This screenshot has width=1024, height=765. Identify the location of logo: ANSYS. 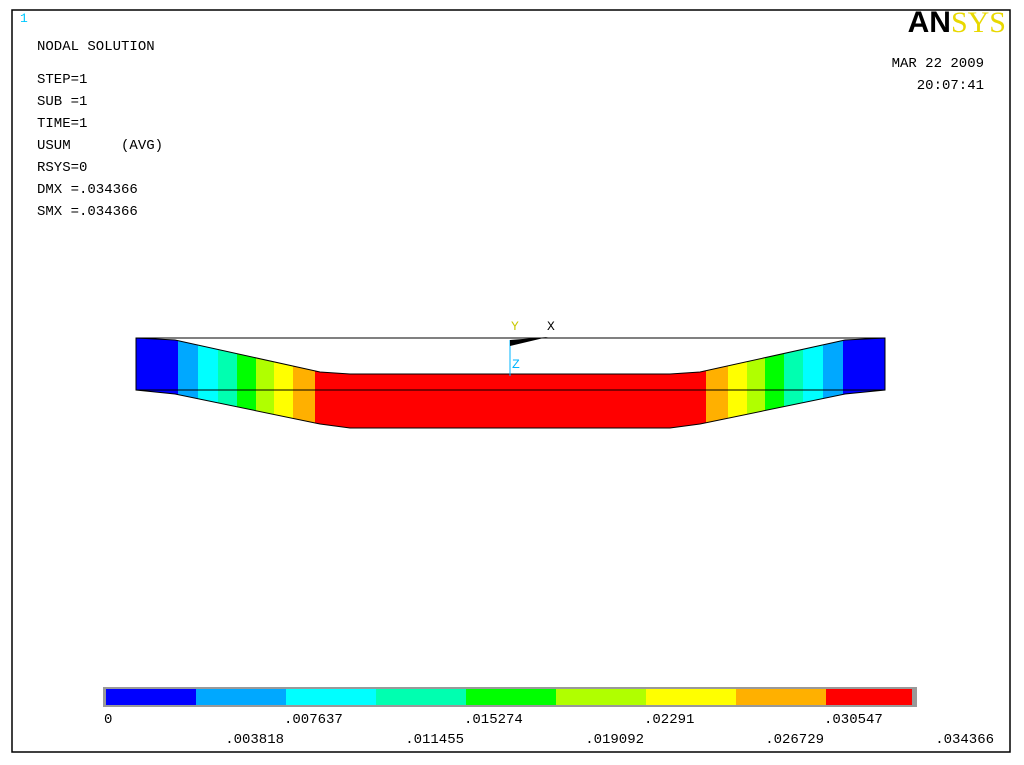
(957, 22).